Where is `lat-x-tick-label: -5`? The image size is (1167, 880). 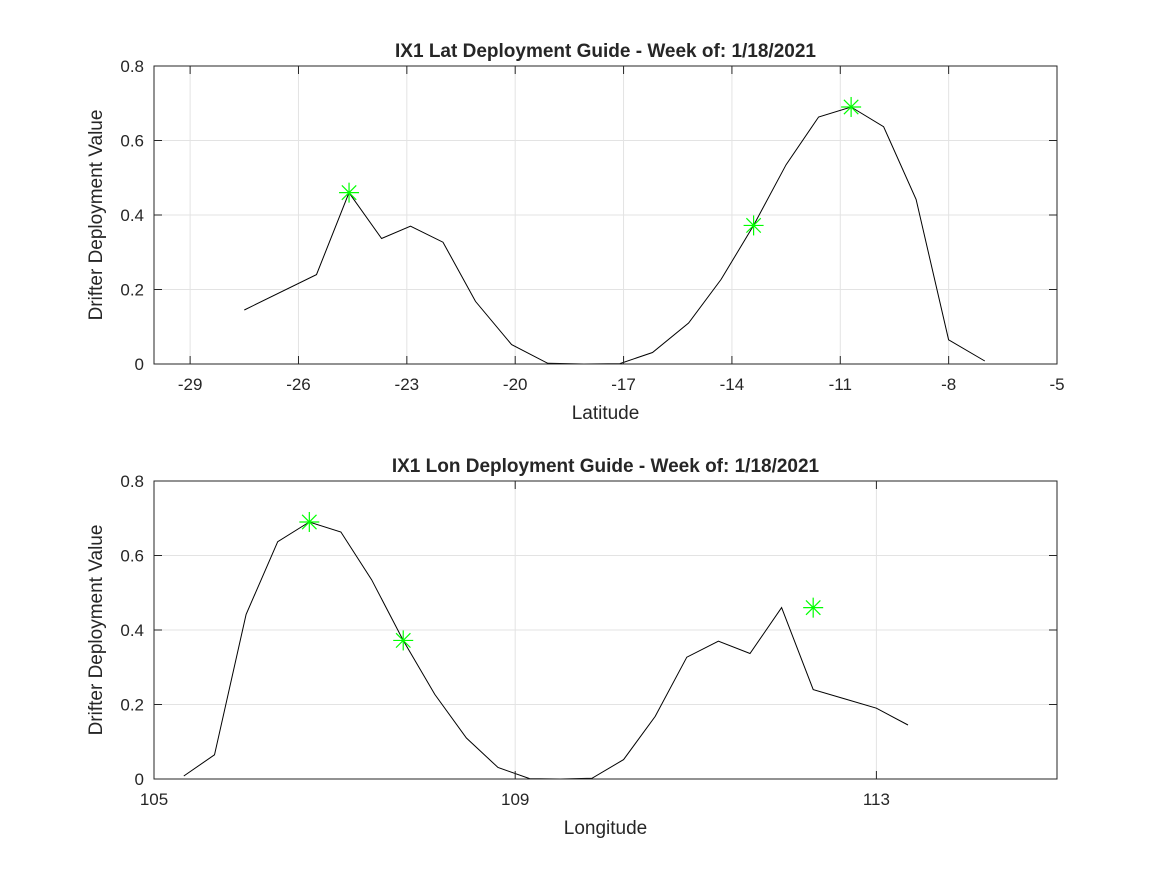 lat-x-tick-label: -5 is located at coordinates (1056, 384).